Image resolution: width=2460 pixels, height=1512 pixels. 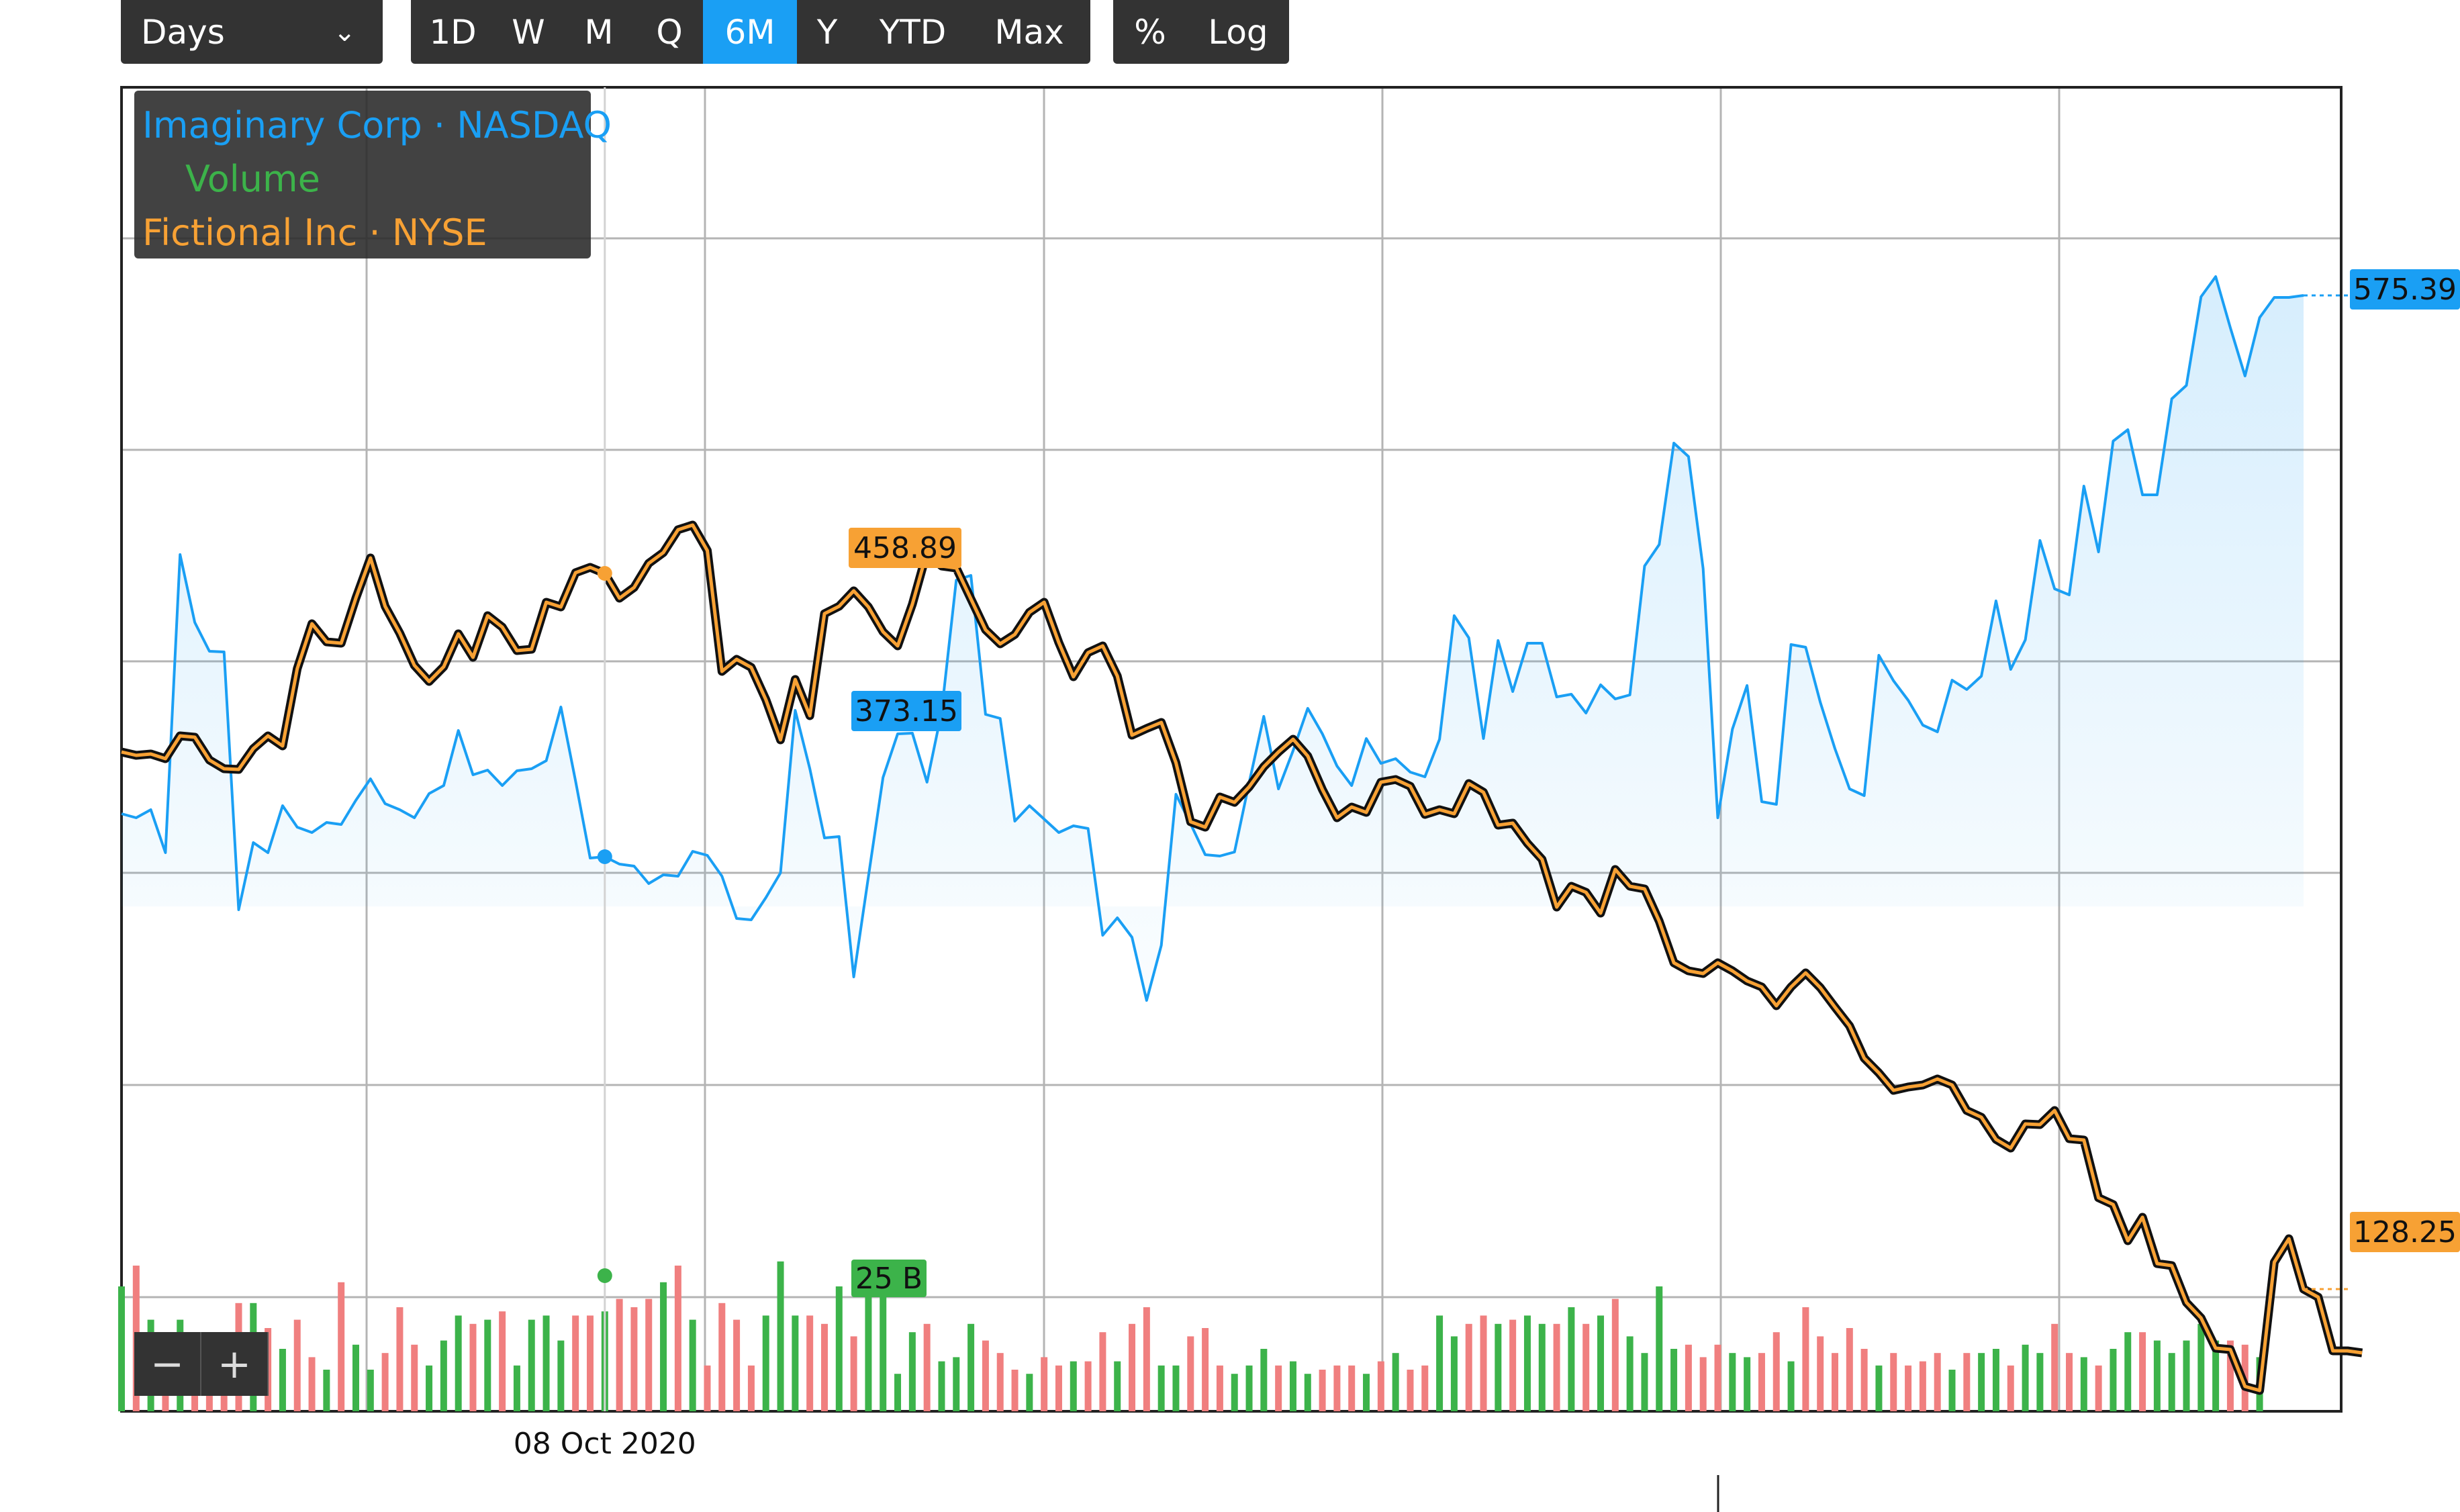 I want to click on range-button-max: Max, so click(x=1029, y=32).